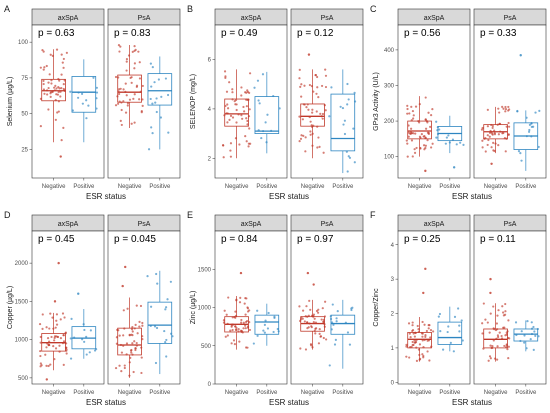 This screenshot has height=413, width=550. I want to click on y-tick-label: 1500, so click(22, 302).